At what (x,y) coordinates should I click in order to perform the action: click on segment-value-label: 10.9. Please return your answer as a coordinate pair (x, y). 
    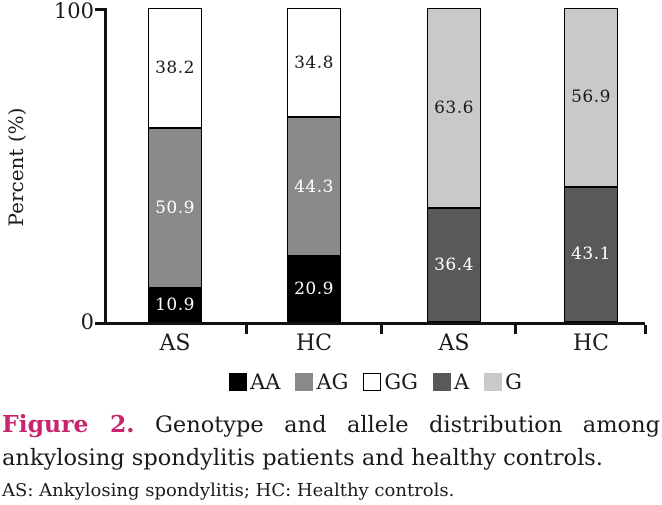
    Looking at the image, I should click on (175, 304).